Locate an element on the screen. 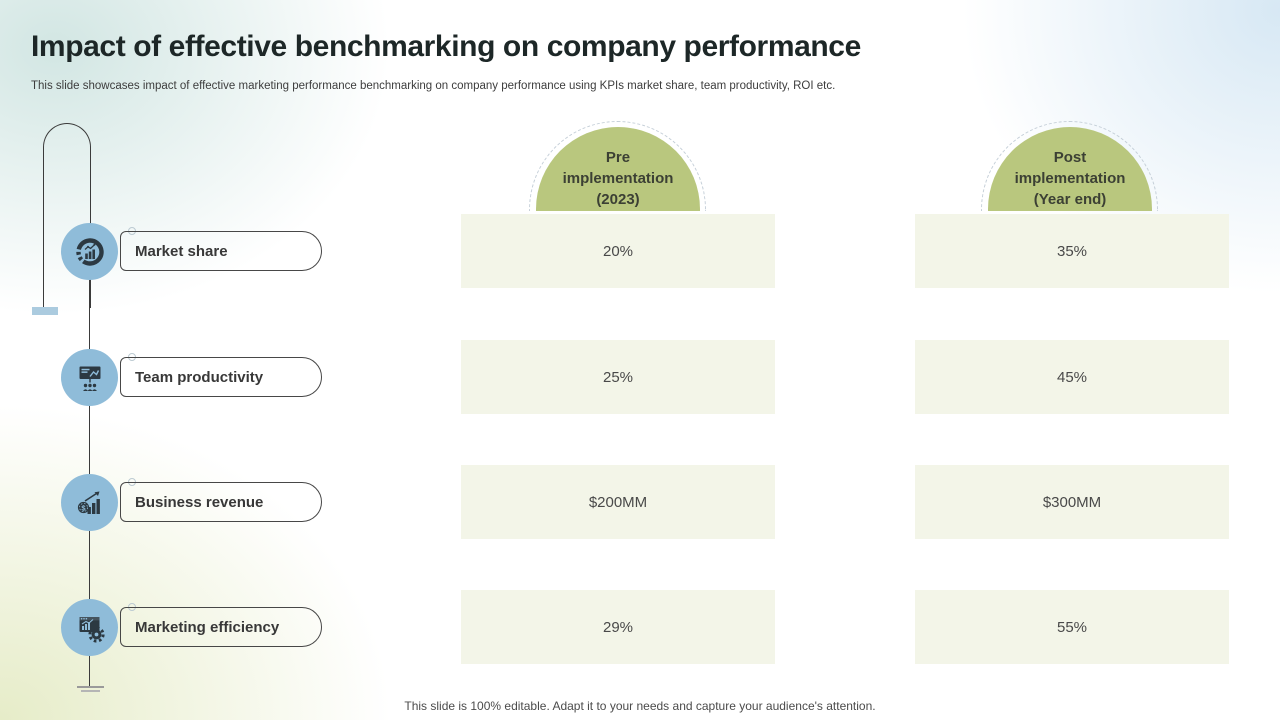 The image size is (1280, 720). kpi-label-pill: Team productivity is located at coordinates (221, 377).